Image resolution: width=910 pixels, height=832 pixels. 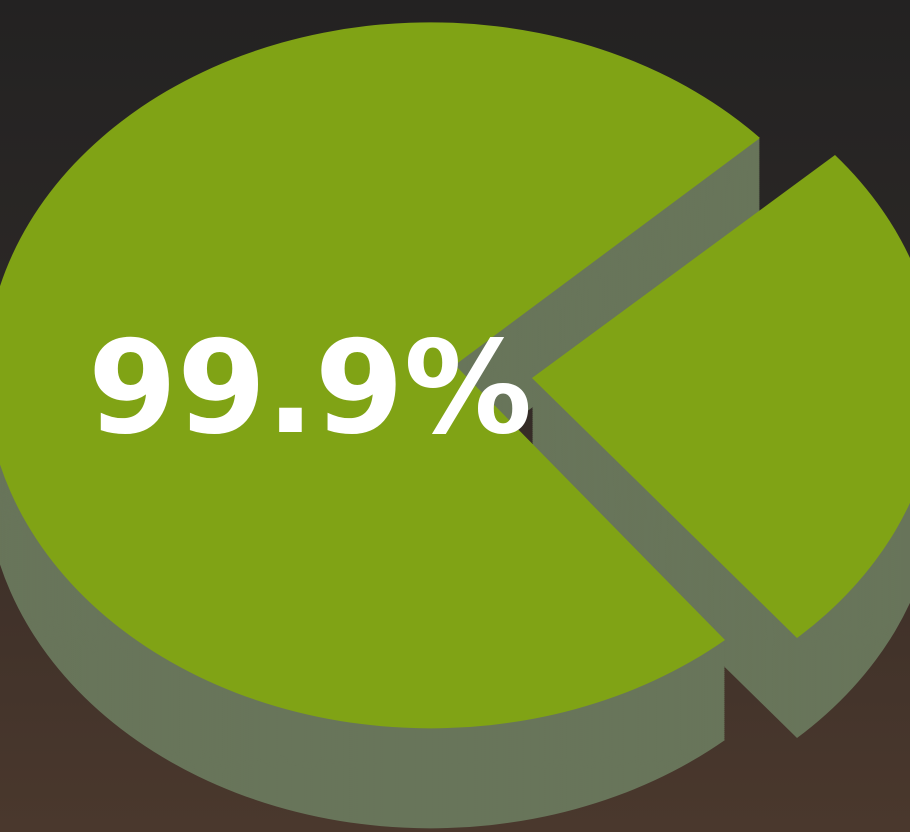 What do you see at coordinates (310, 388) in the screenshot?
I see `label: 99.9%` at bounding box center [310, 388].